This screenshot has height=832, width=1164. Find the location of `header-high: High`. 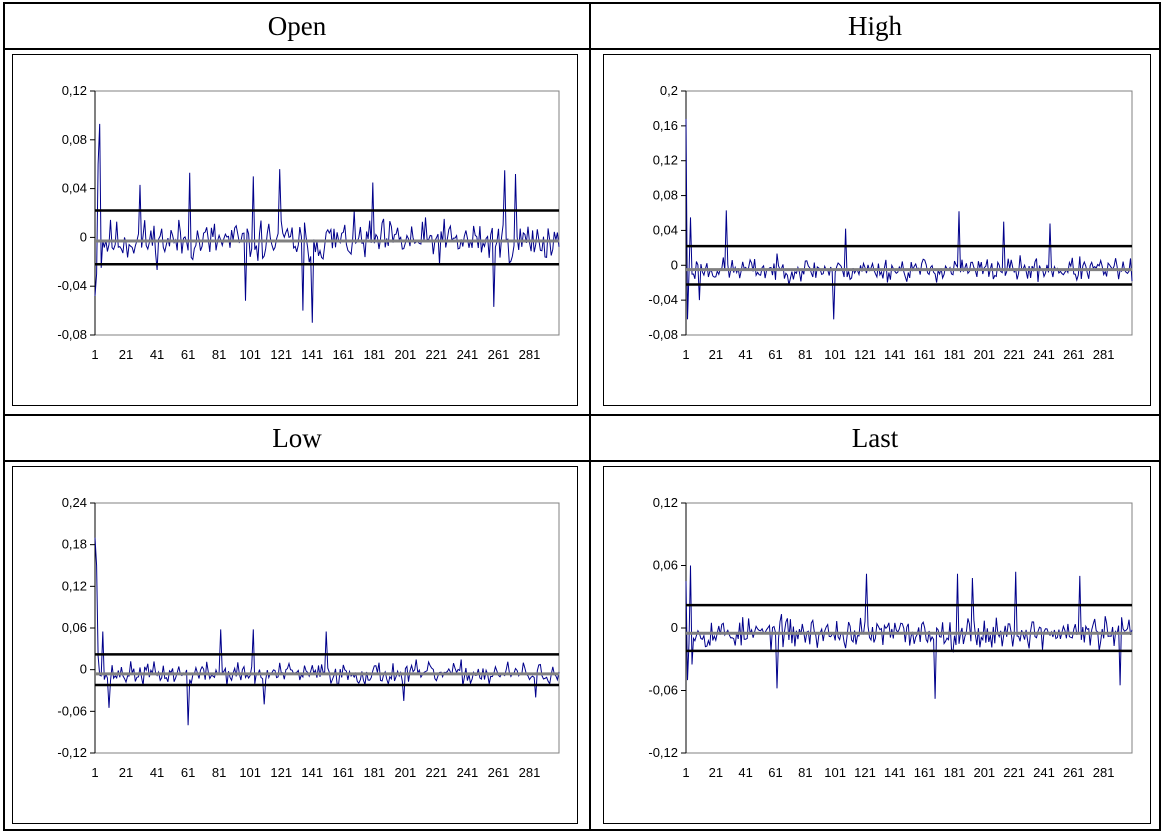

header-high: High is located at coordinates (875, 26).